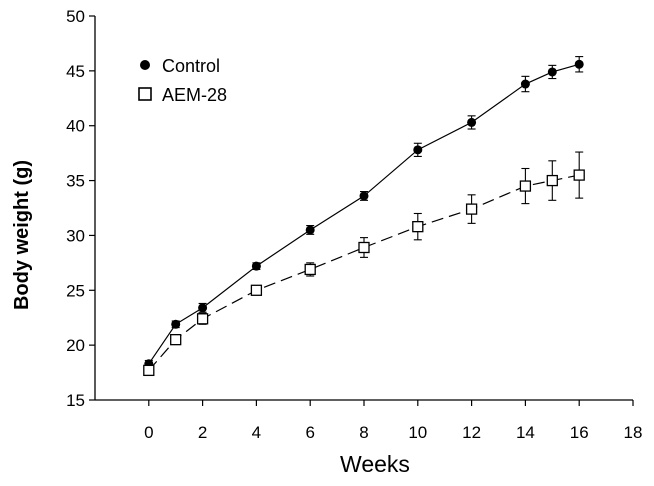 The image size is (654, 486). What do you see at coordinates (194, 95) in the screenshot?
I see `legend-aem28-label: AEM-28` at bounding box center [194, 95].